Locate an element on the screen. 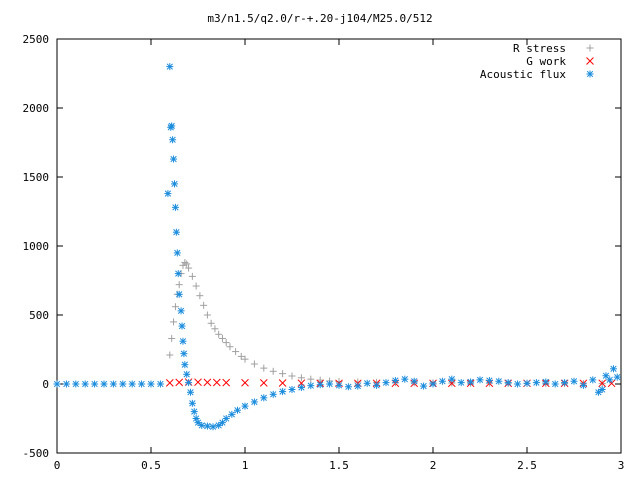  x-tick-label: 3 is located at coordinates (621, 465).